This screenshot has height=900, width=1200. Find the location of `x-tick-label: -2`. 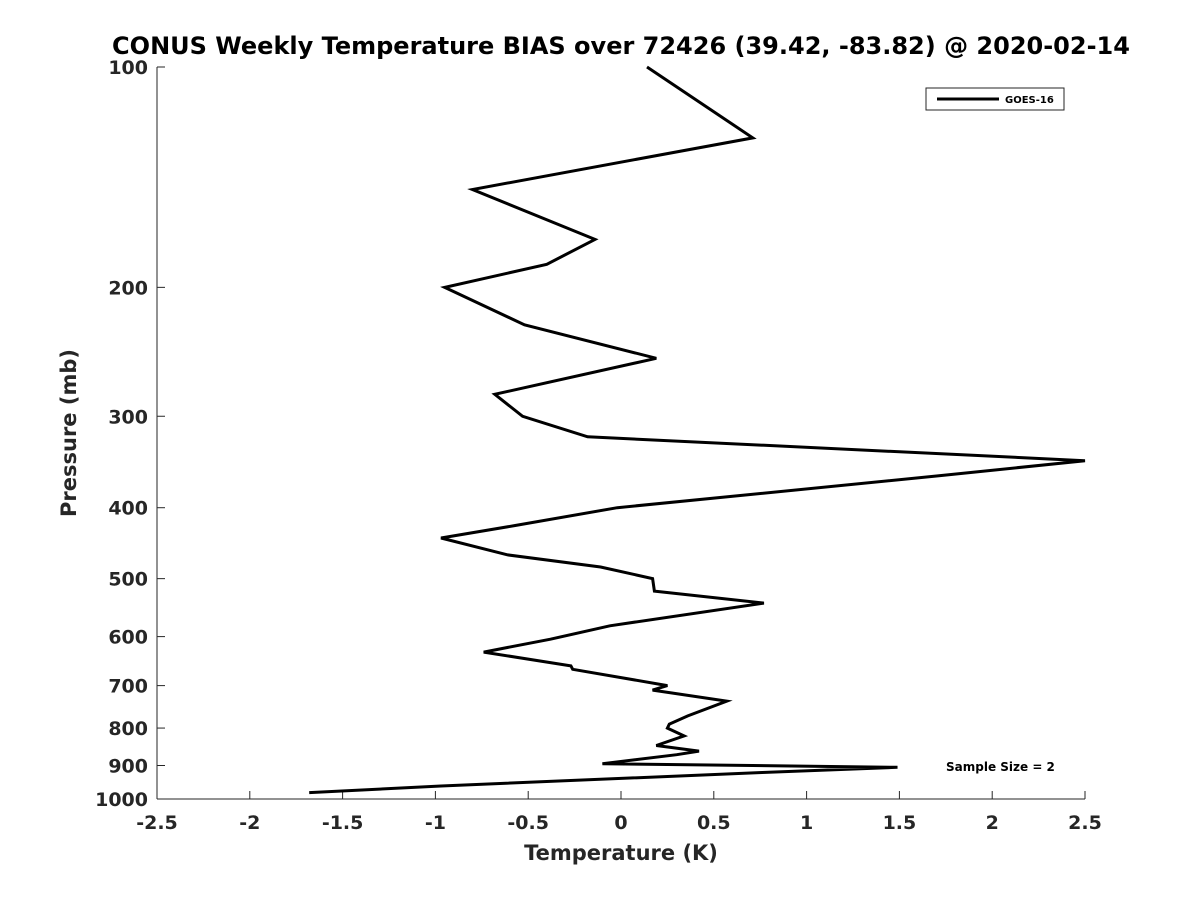

x-tick-label: -2 is located at coordinates (249, 823).